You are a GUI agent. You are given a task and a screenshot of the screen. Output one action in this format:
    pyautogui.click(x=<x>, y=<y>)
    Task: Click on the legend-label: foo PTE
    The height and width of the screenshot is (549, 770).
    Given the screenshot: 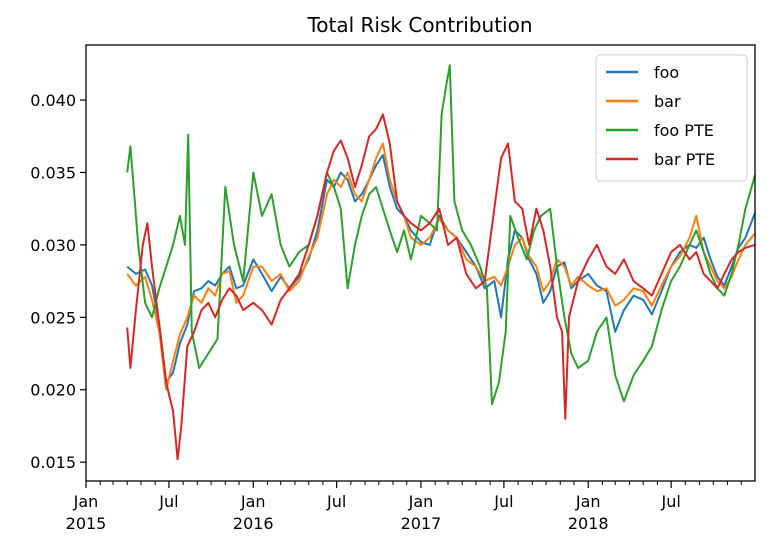 What is the action you would take?
    pyautogui.click(x=684, y=130)
    